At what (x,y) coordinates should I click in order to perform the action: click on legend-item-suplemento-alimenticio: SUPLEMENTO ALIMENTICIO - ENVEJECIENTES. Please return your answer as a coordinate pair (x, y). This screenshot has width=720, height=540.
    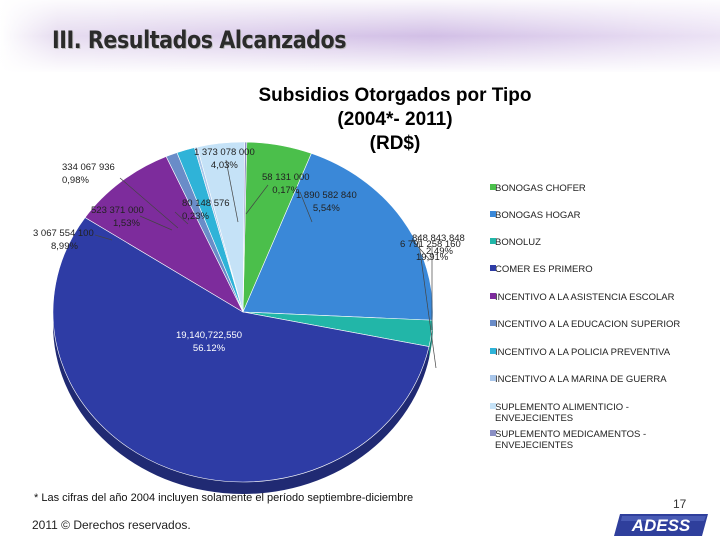
    Looking at the image, I should click on (592, 413).